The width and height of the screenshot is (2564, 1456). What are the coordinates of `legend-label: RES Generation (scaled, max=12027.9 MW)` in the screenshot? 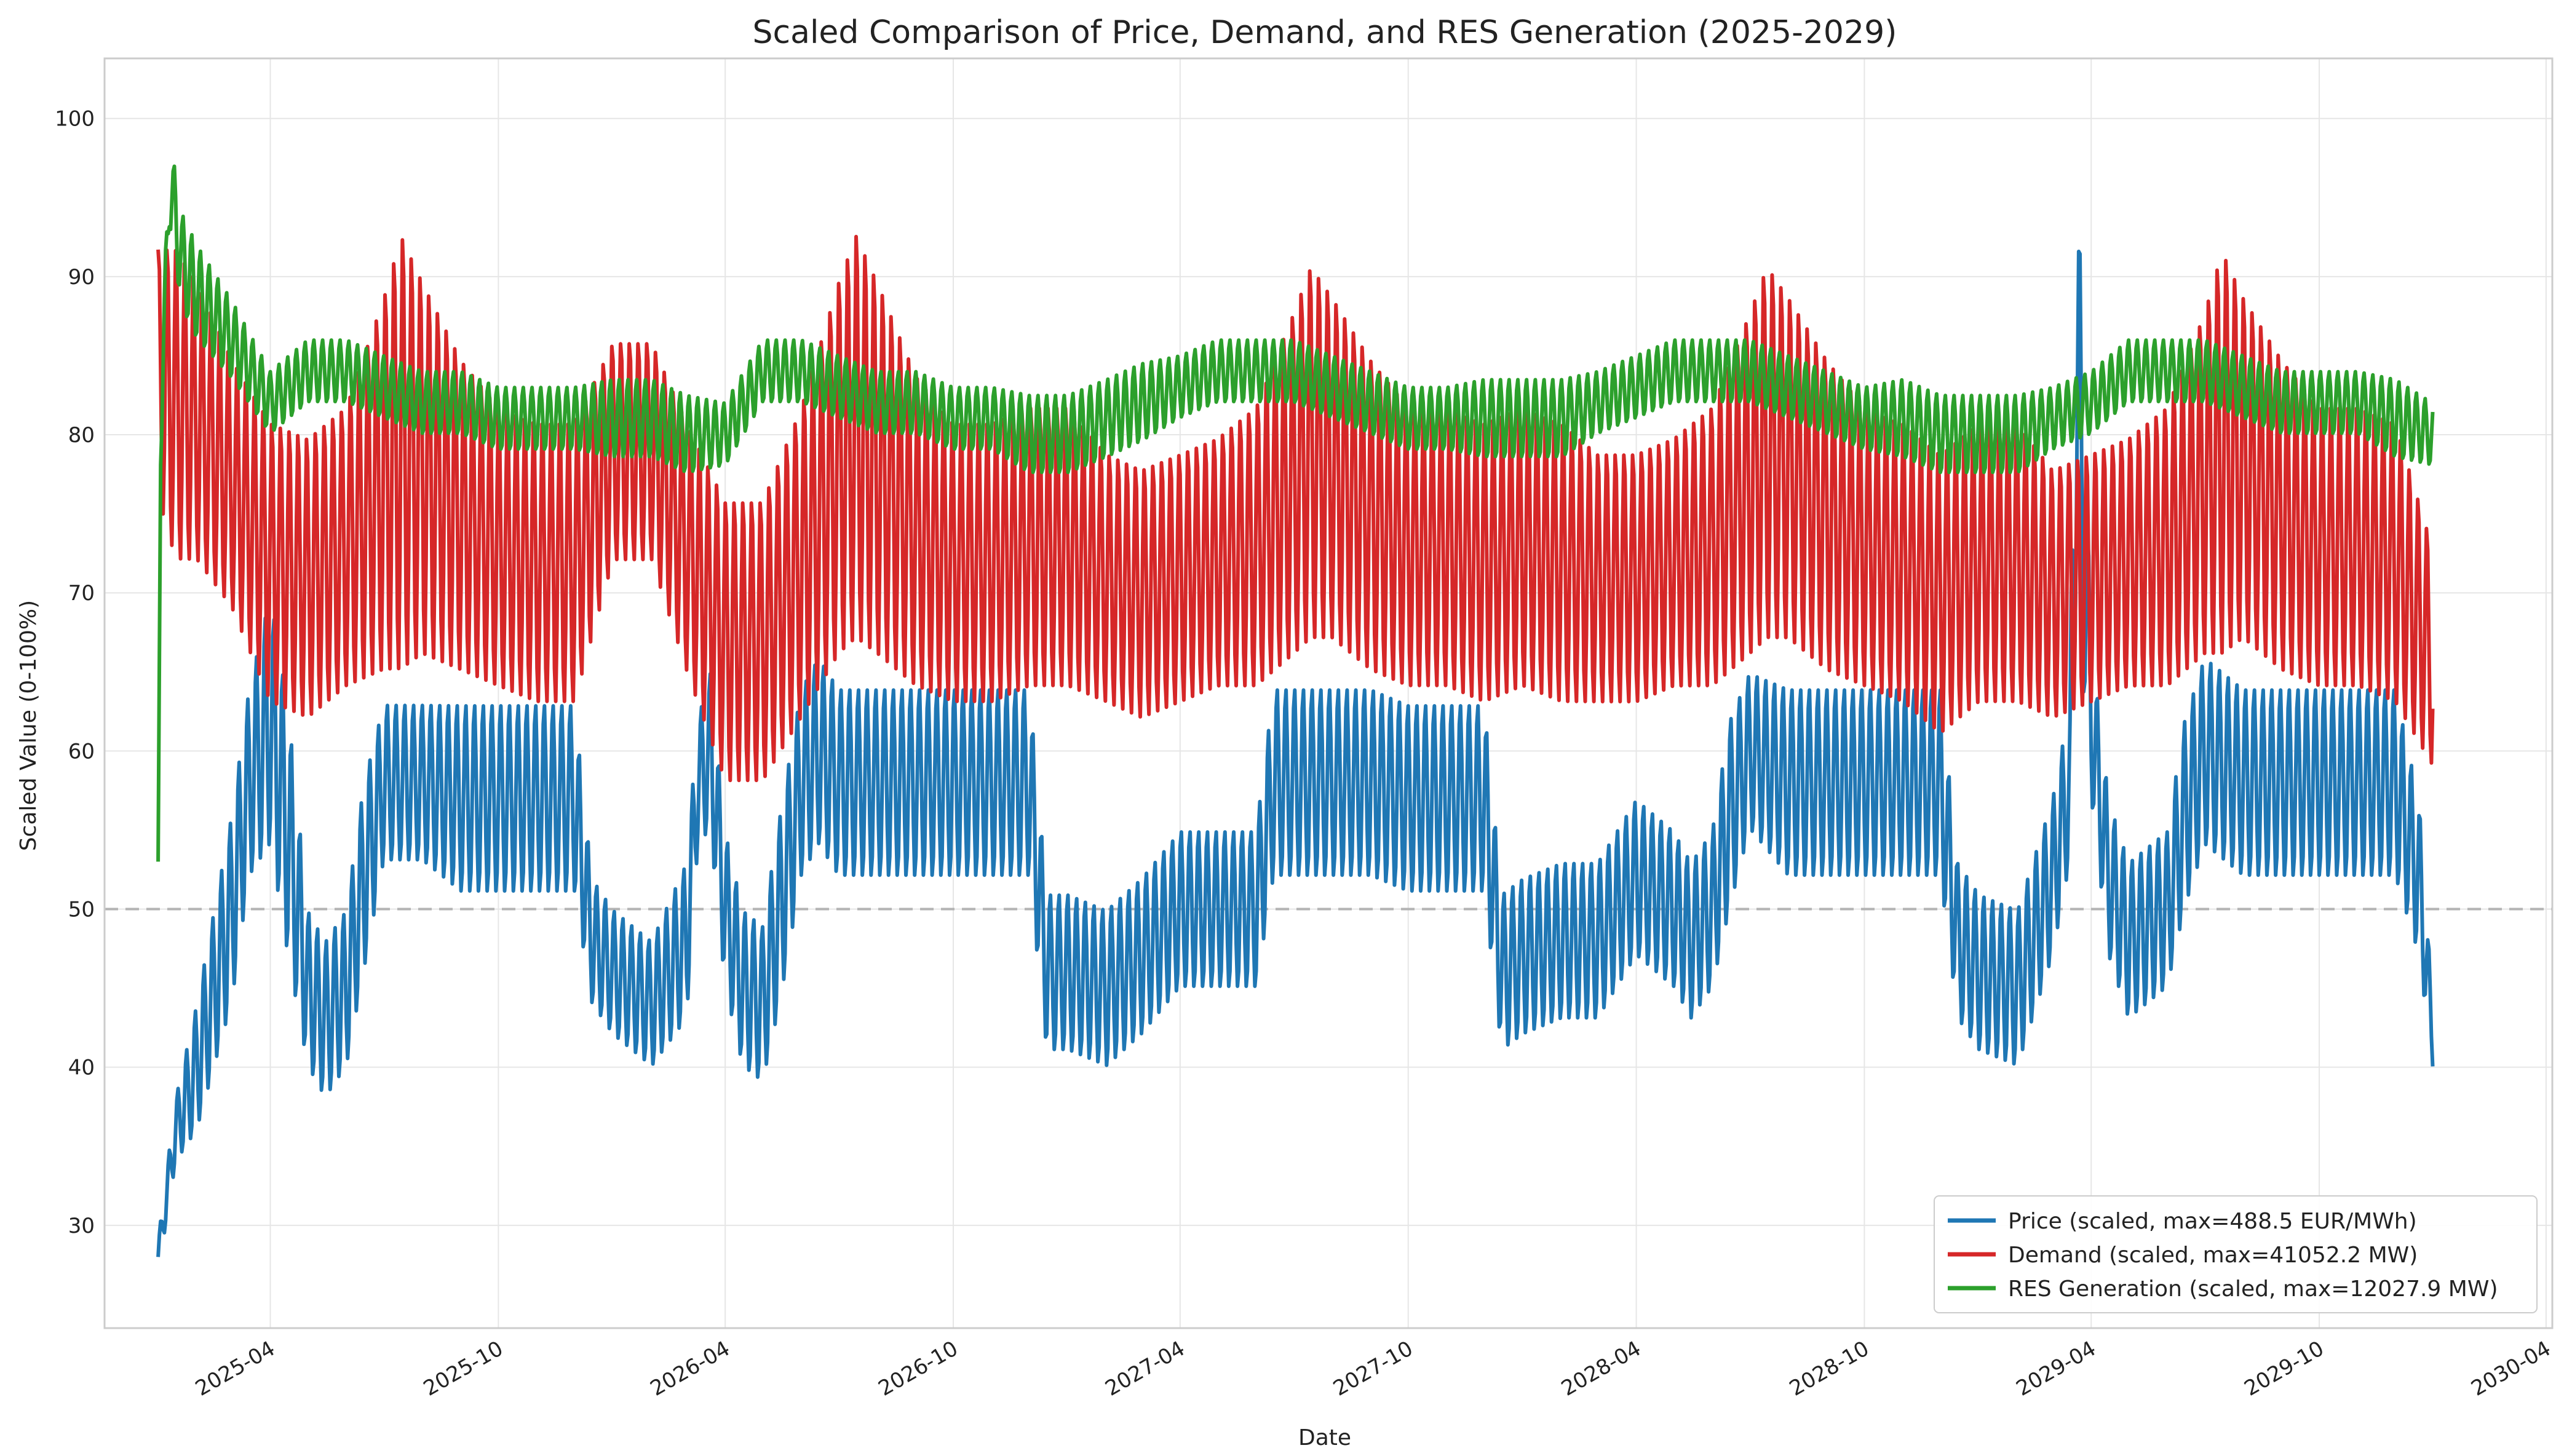 It's located at (2253, 1289).